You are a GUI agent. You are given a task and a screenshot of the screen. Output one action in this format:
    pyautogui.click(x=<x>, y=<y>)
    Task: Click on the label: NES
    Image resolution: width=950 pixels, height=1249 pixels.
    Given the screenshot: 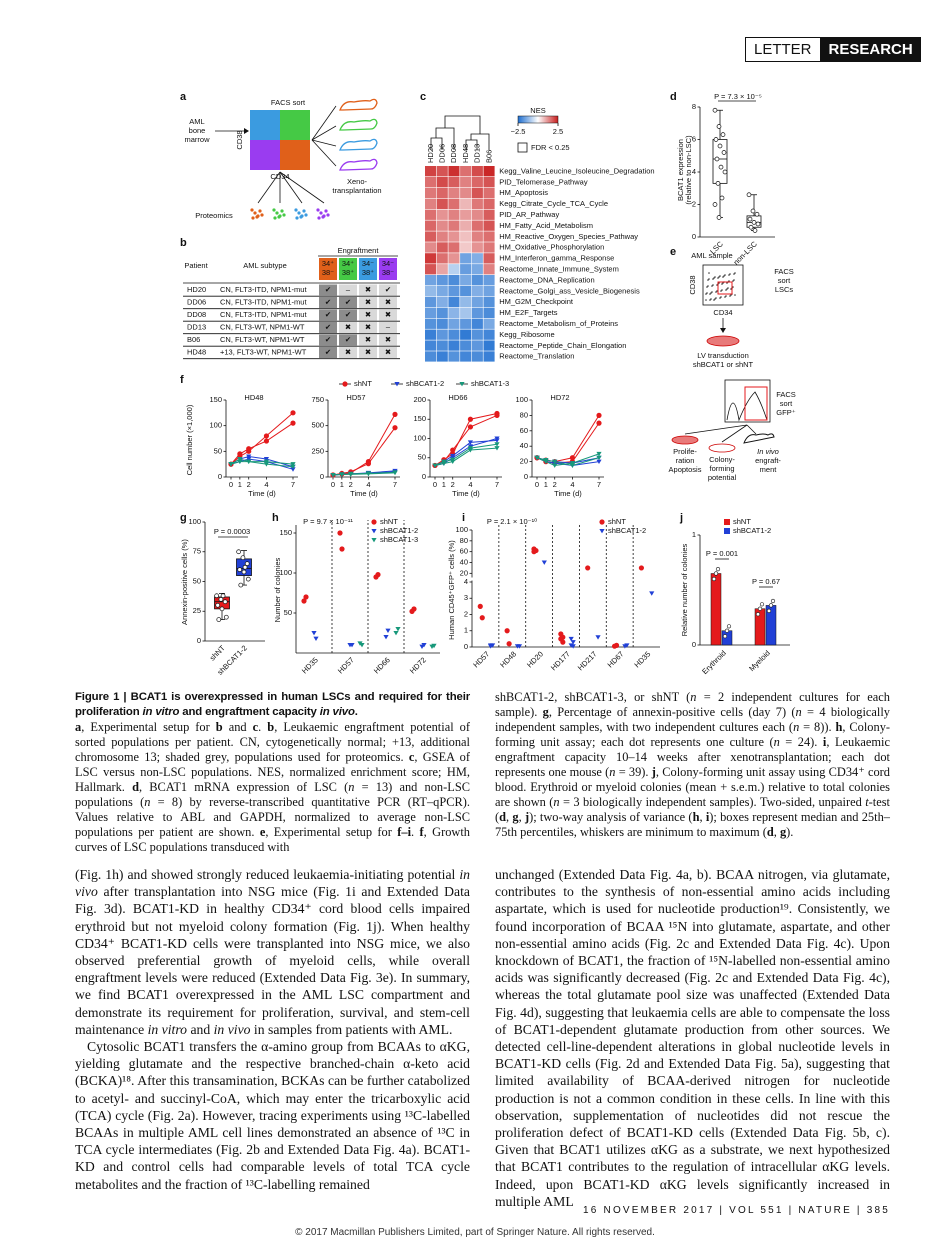 What is the action you would take?
    pyautogui.click(x=537, y=110)
    